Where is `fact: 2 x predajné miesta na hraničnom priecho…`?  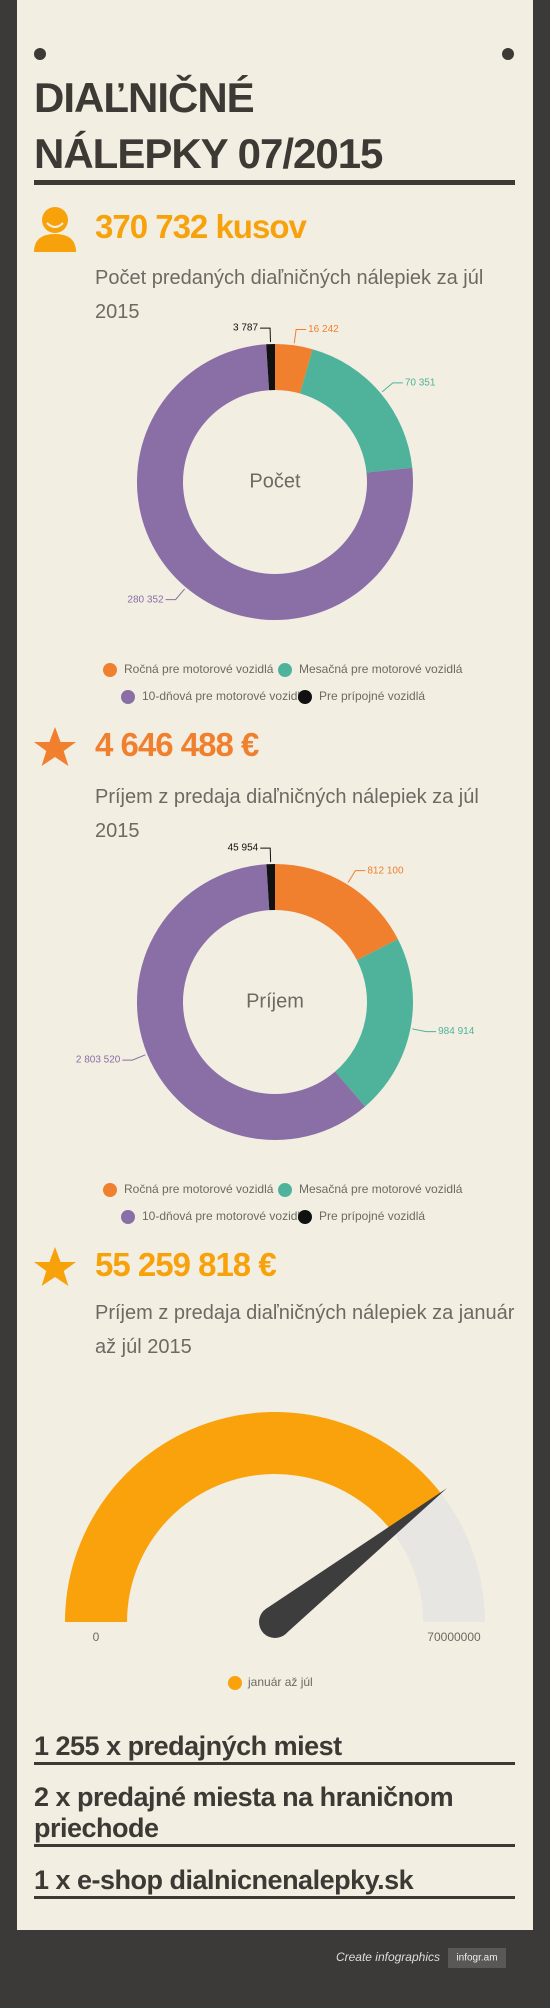
fact: 2 x predajné miesta na hraničnom priecho… is located at coordinates (244, 1812).